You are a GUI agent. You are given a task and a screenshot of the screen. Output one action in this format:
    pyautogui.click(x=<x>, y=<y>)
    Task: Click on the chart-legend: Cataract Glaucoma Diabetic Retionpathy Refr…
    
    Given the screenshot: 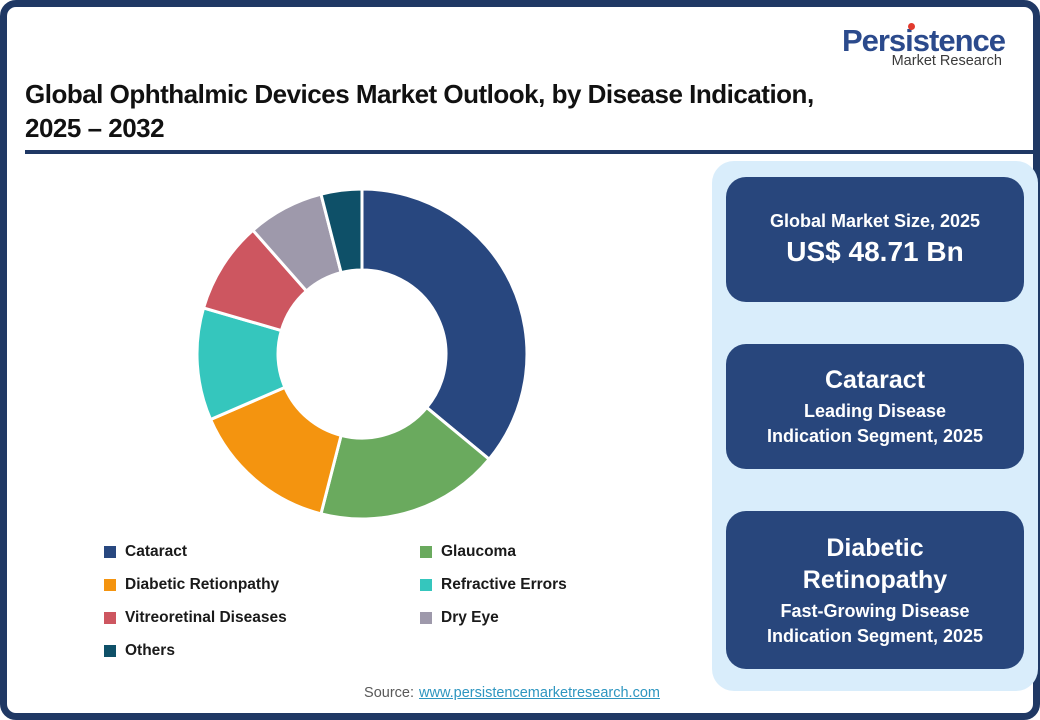 What is the action you would take?
    pyautogui.click(x=404, y=601)
    